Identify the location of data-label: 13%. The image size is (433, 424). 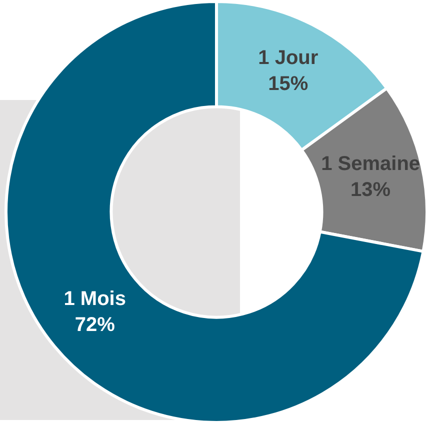
(370, 190).